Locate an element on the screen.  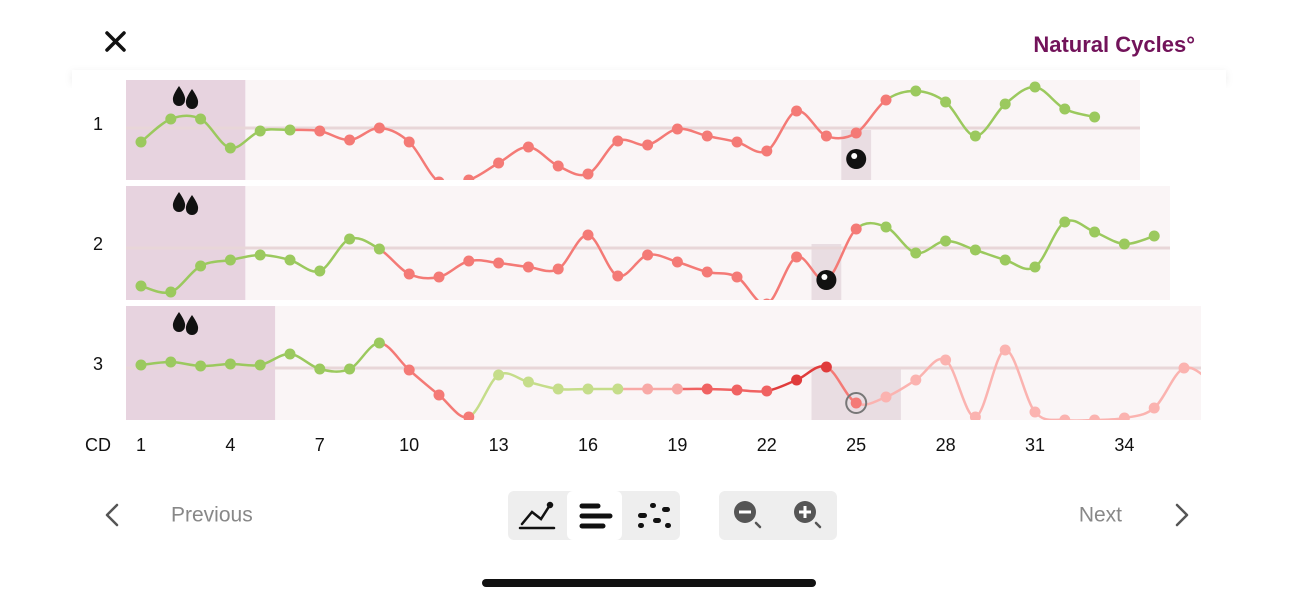
zoom-controls is located at coordinates (778, 515).